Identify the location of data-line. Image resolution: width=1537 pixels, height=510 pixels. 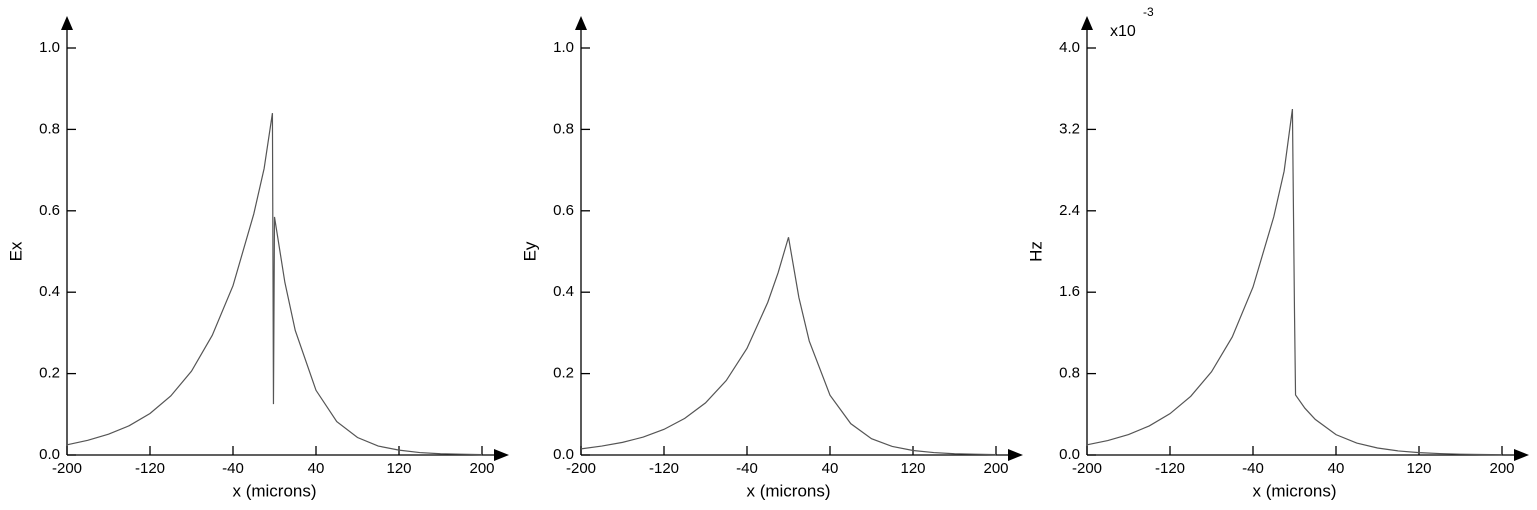
(788, 346).